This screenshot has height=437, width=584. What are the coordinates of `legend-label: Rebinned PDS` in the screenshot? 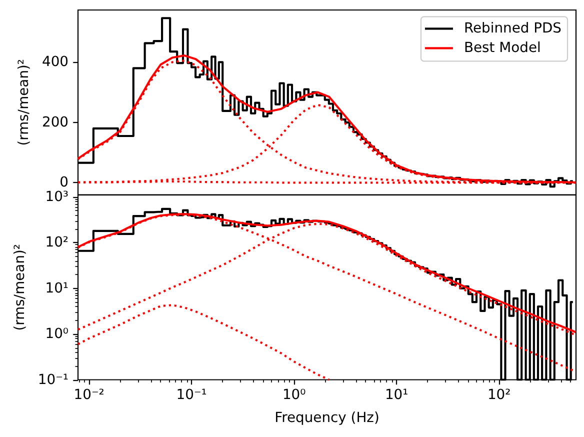 It's located at (513, 28).